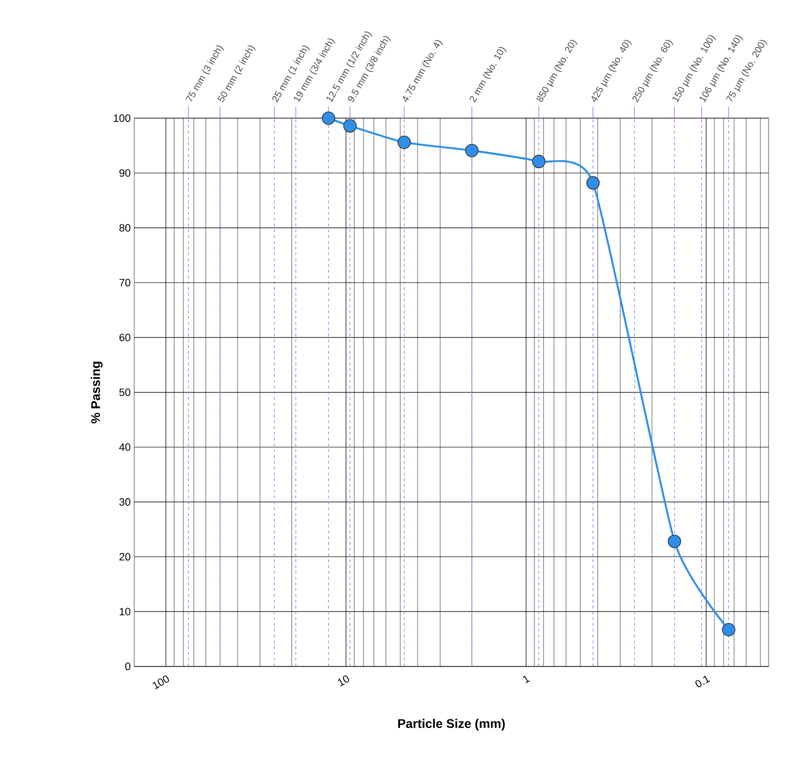 The image size is (788, 763). What do you see at coordinates (124, 502) in the screenshot?
I see `y-tick-label: 30` at bounding box center [124, 502].